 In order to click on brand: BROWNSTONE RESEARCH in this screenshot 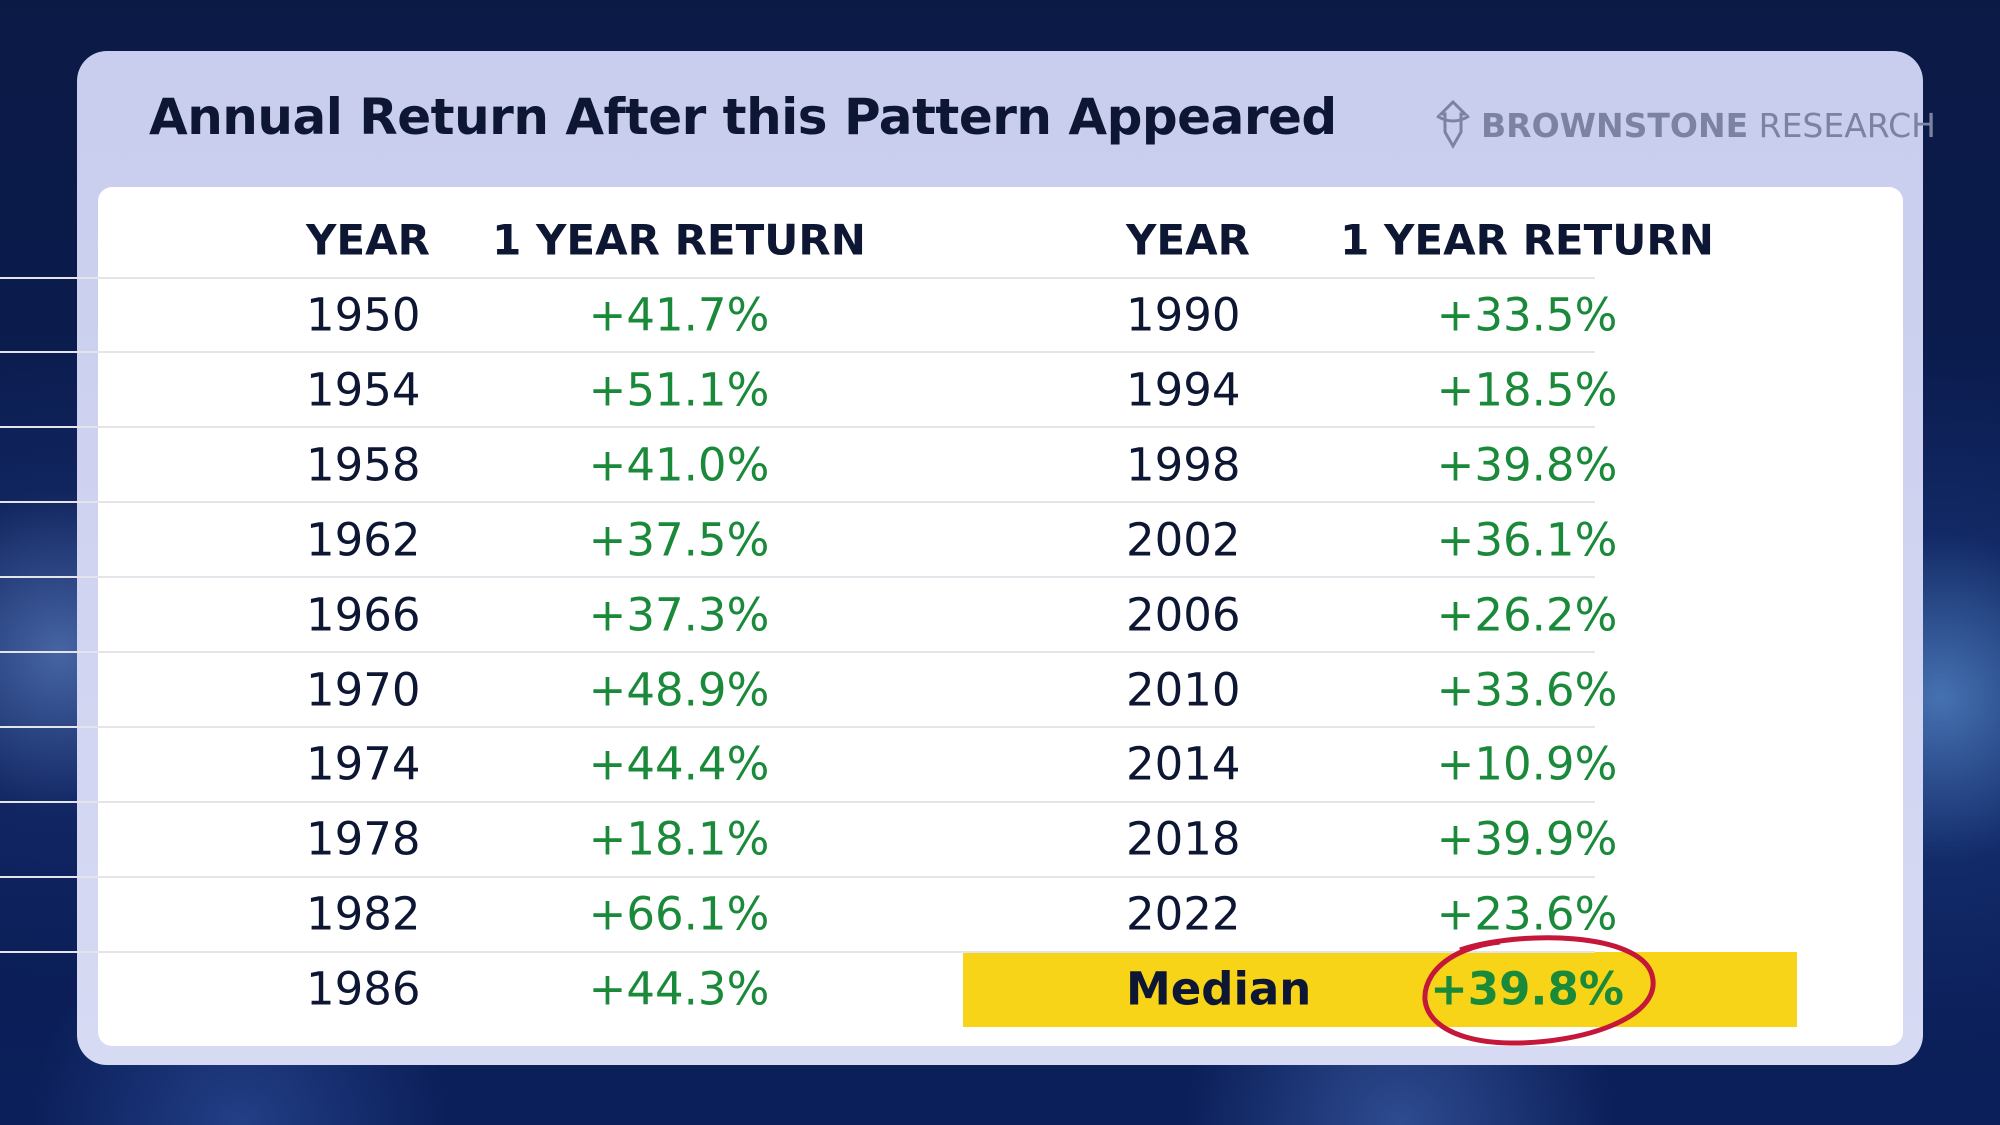, I will do `click(1685, 125)`.